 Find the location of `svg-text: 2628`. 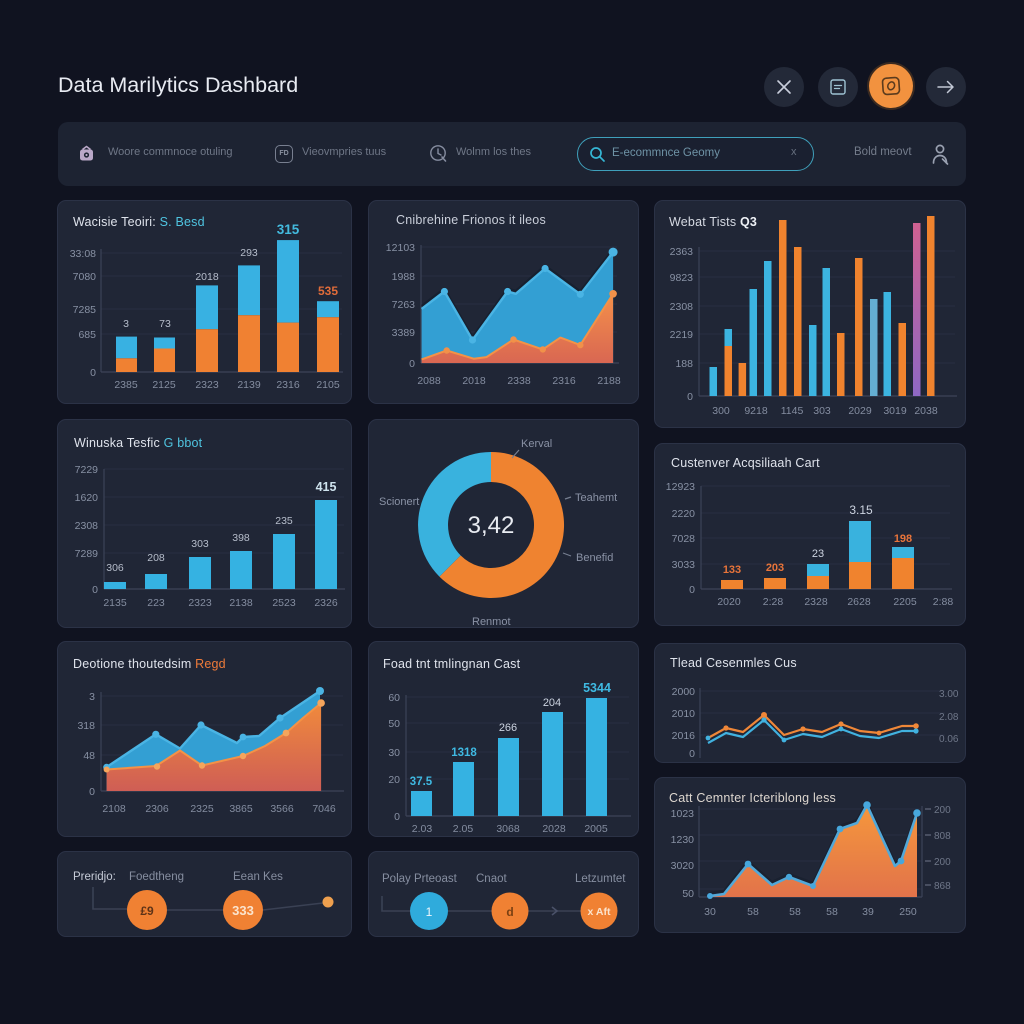

svg-text: 2628 is located at coordinates (859, 602).